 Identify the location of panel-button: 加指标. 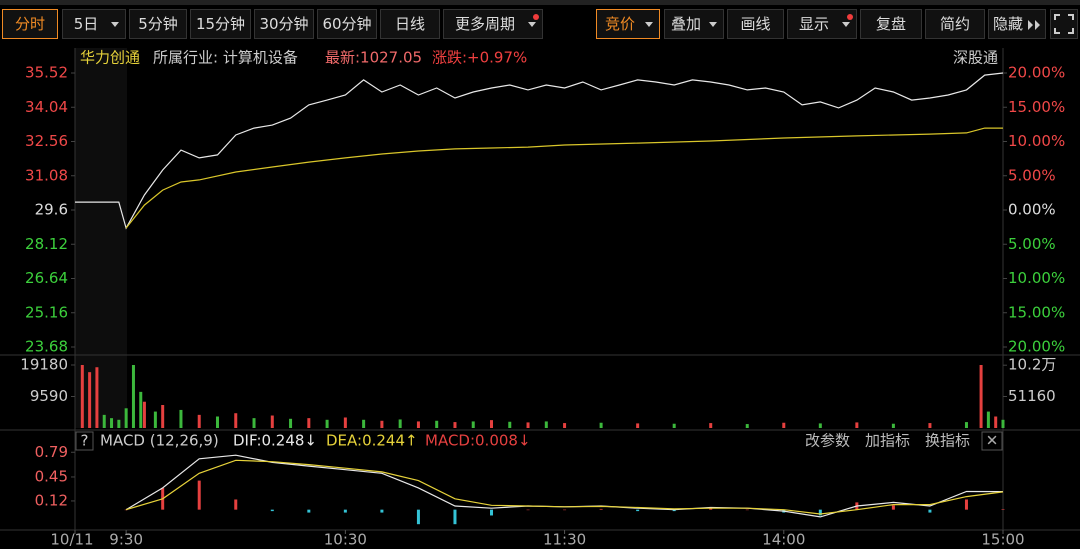
(887, 441).